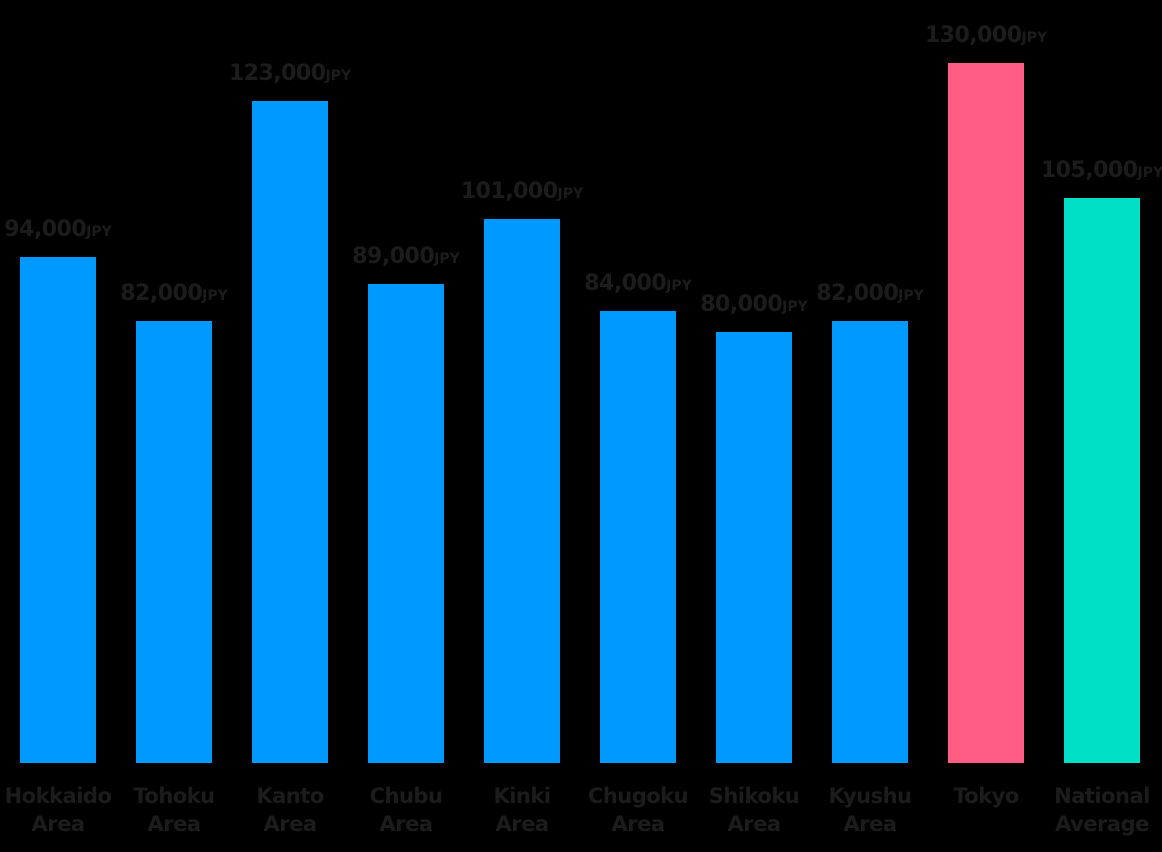 Image resolution: width=1162 pixels, height=852 pixels. Describe the element at coordinates (393, 256) in the screenshot. I see `value-number: 89,000` at that location.